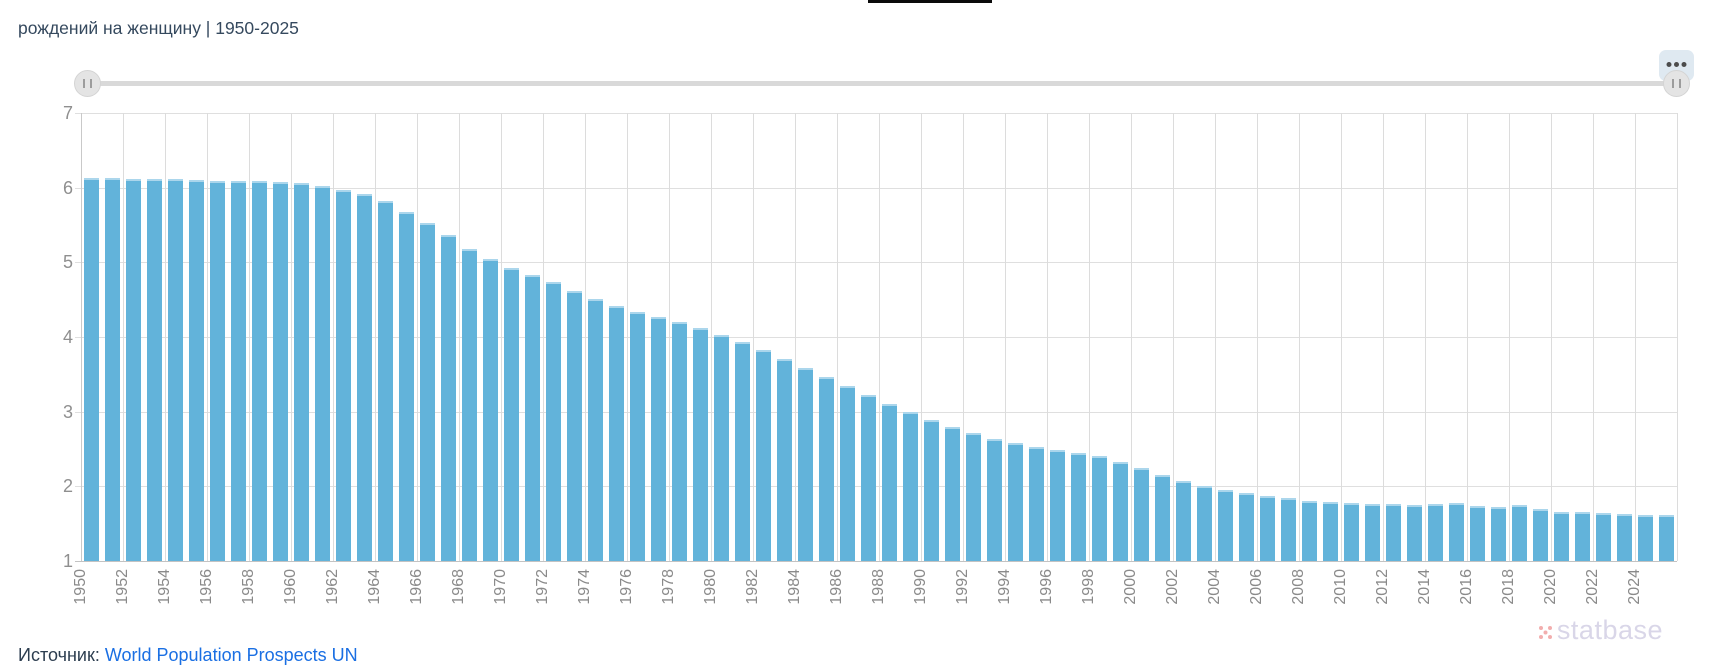  Describe the element at coordinates (553, 421) in the screenshot. I see `bar-1972` at that location.